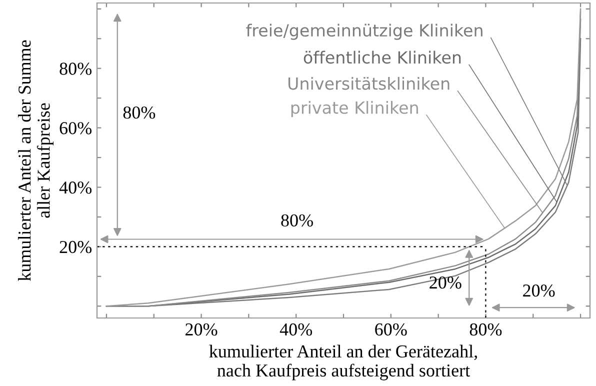 Image resolution: width=596 pixels, height=386 pixels. What do you see at coordinates (364, 32) in the screenshot?
I see `legend-label: freie/gemeinnützige Kliniken` at bounding box center [364, 32].